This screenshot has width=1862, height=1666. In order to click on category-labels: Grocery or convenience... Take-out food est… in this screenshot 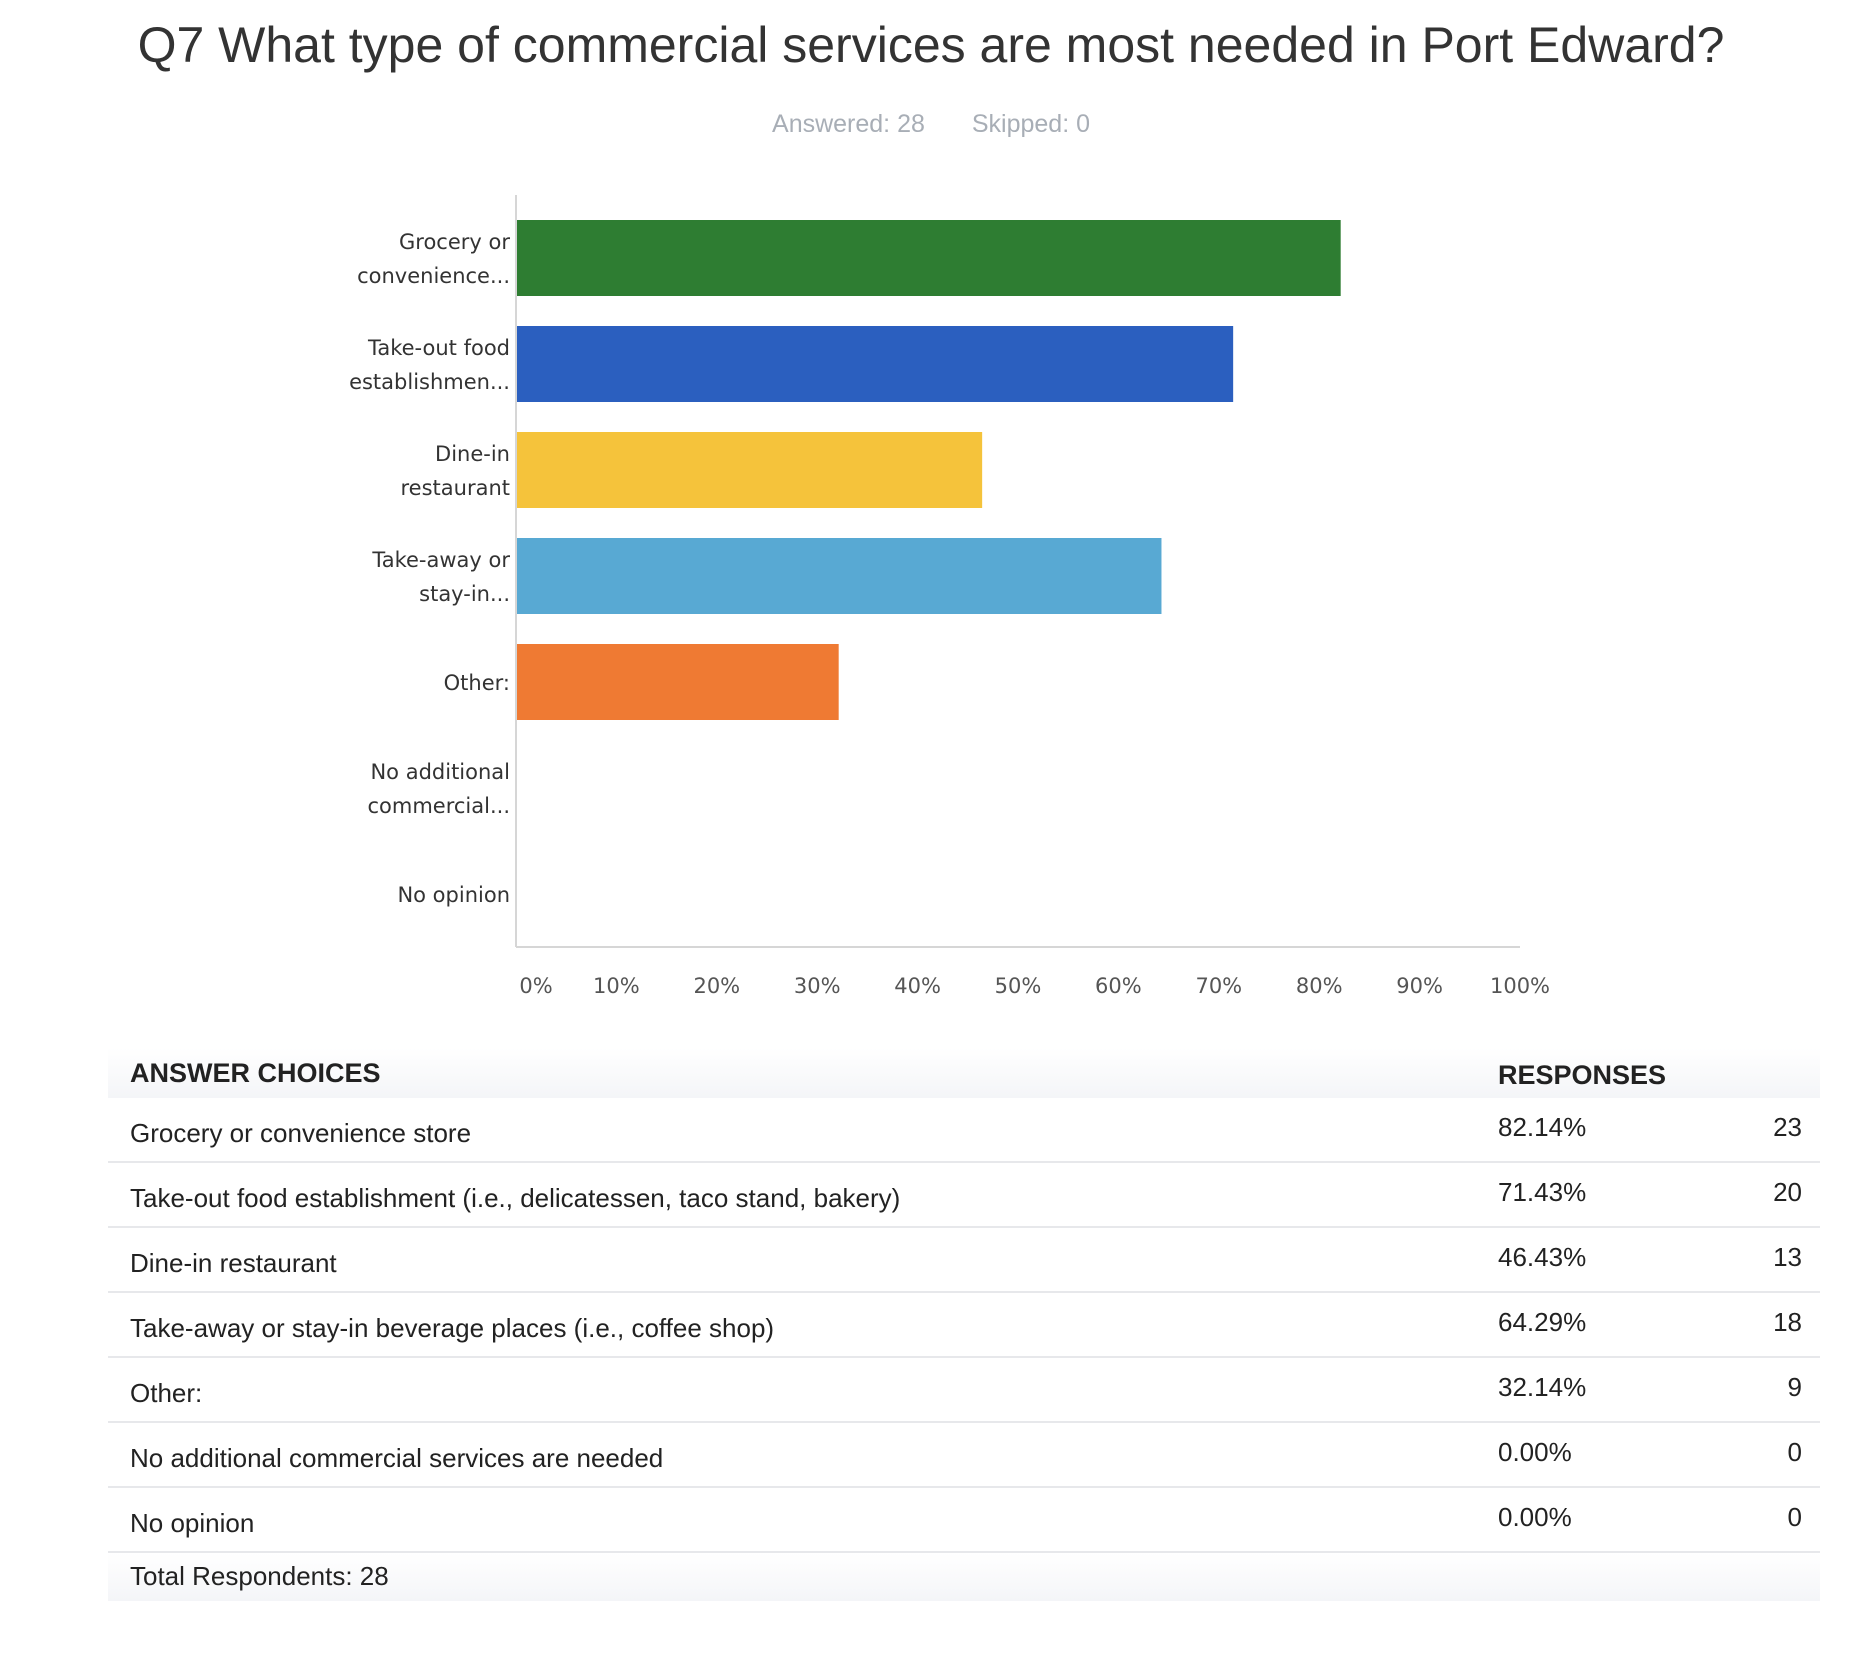, I will do `click(429, 568)`.